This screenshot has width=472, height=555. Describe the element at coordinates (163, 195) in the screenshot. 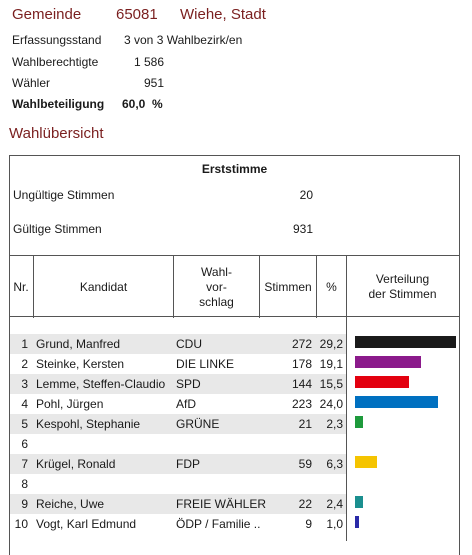

I see `invalid-votes-row: Ungültige Stimmen 20` at that location.